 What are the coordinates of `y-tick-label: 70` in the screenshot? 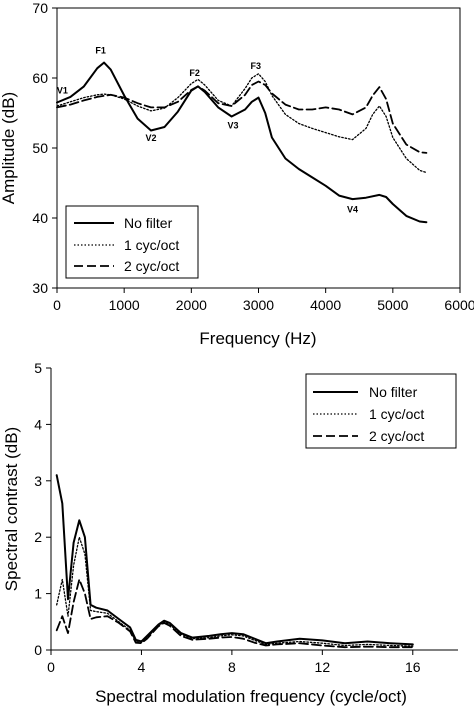 It's located at (40, 8).